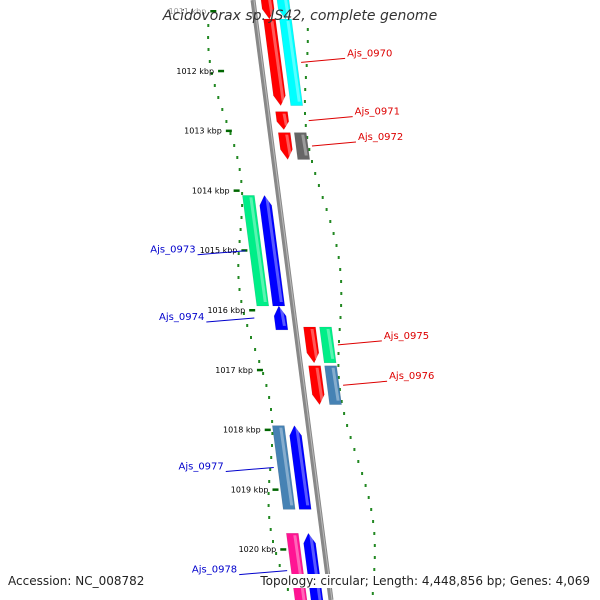  Describe the element at coordinates (211, 190) in the screenshot. I see `kbp-tick-label: 1014 kbp` at that location.